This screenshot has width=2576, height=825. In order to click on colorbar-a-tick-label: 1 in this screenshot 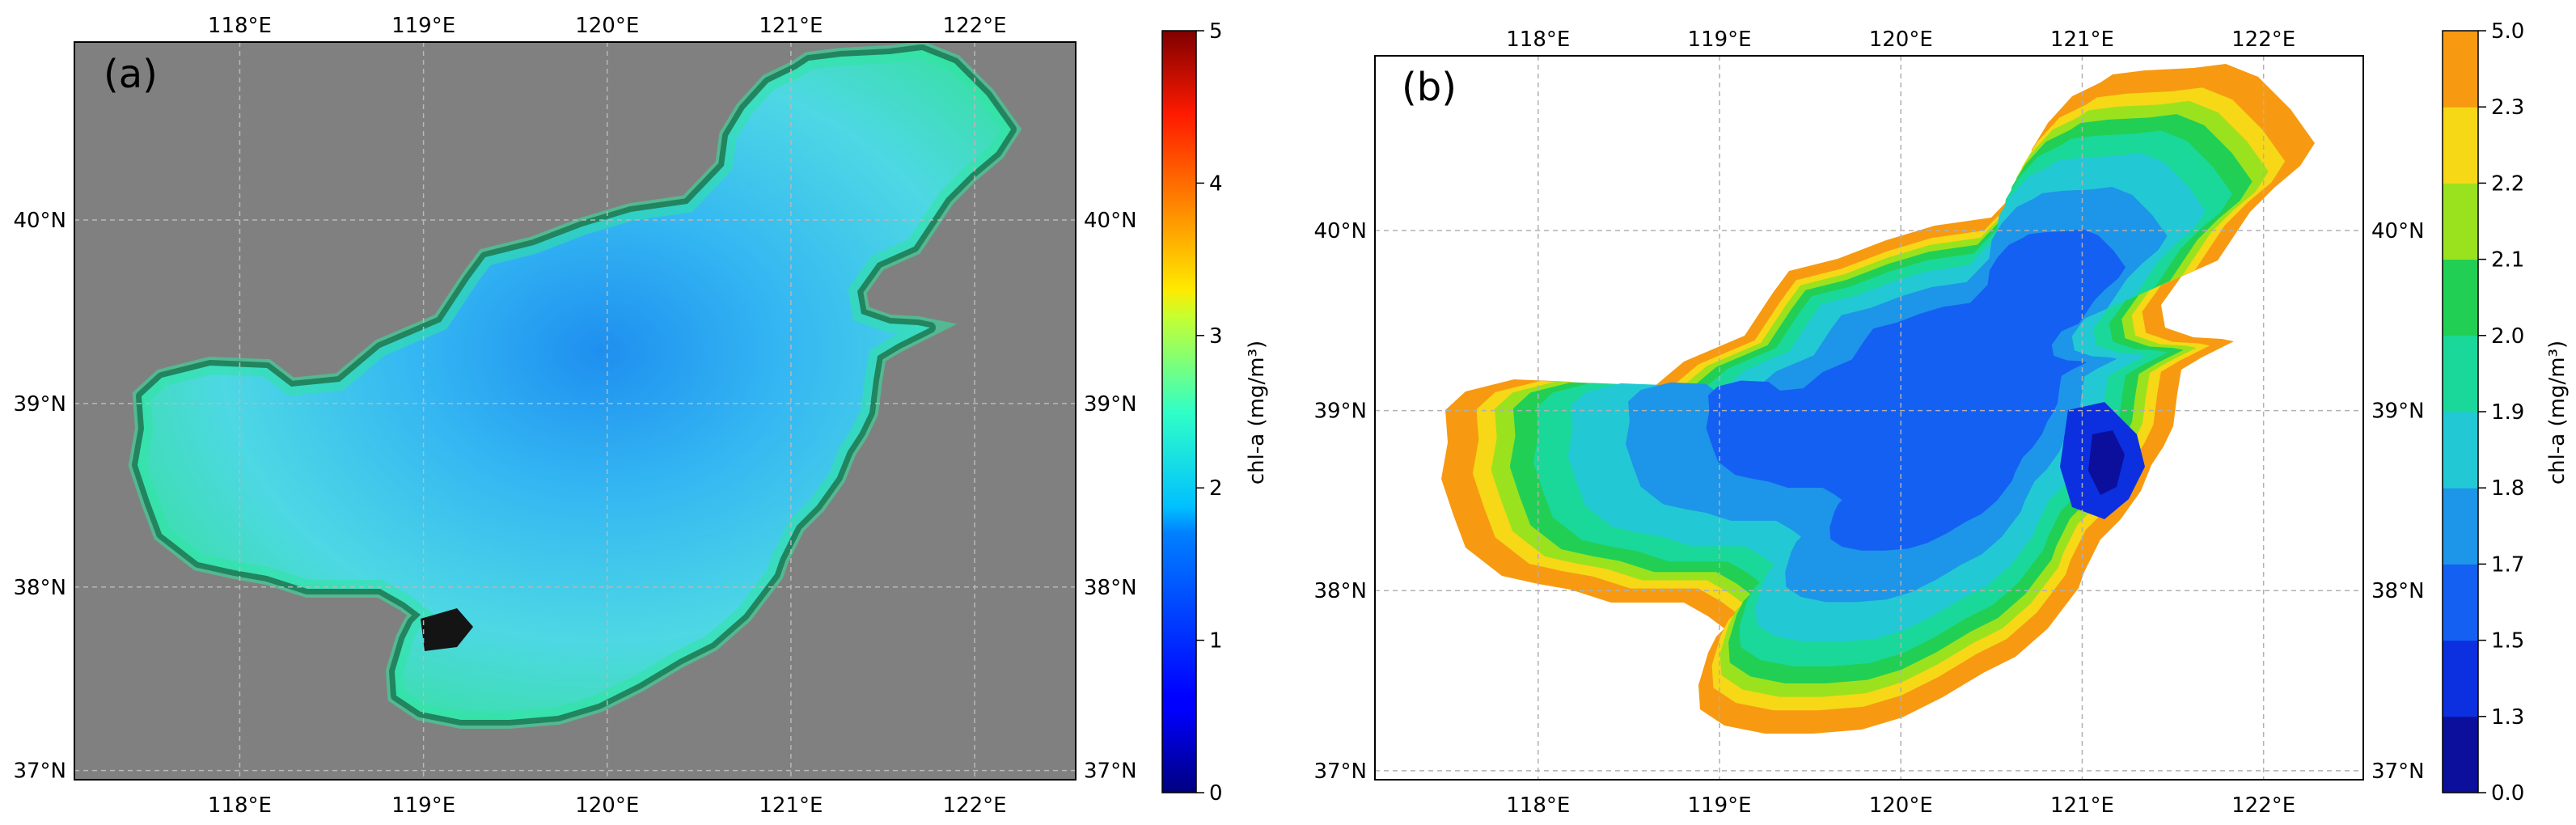, I will do `click(1216, 641)`.